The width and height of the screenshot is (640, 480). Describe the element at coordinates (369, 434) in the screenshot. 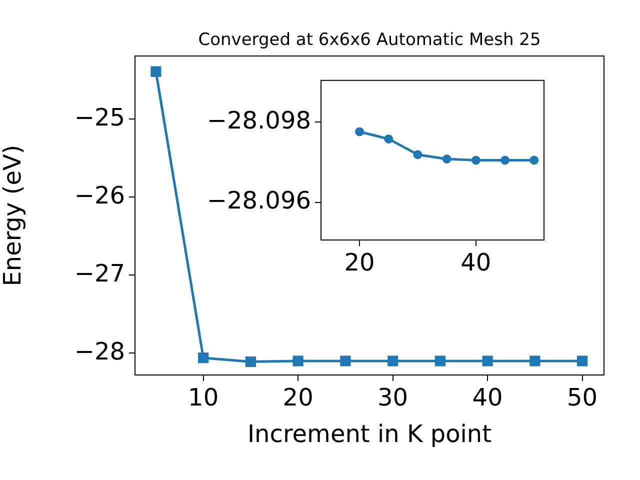

I see `x-axis-title: Increment in K point` at that location.